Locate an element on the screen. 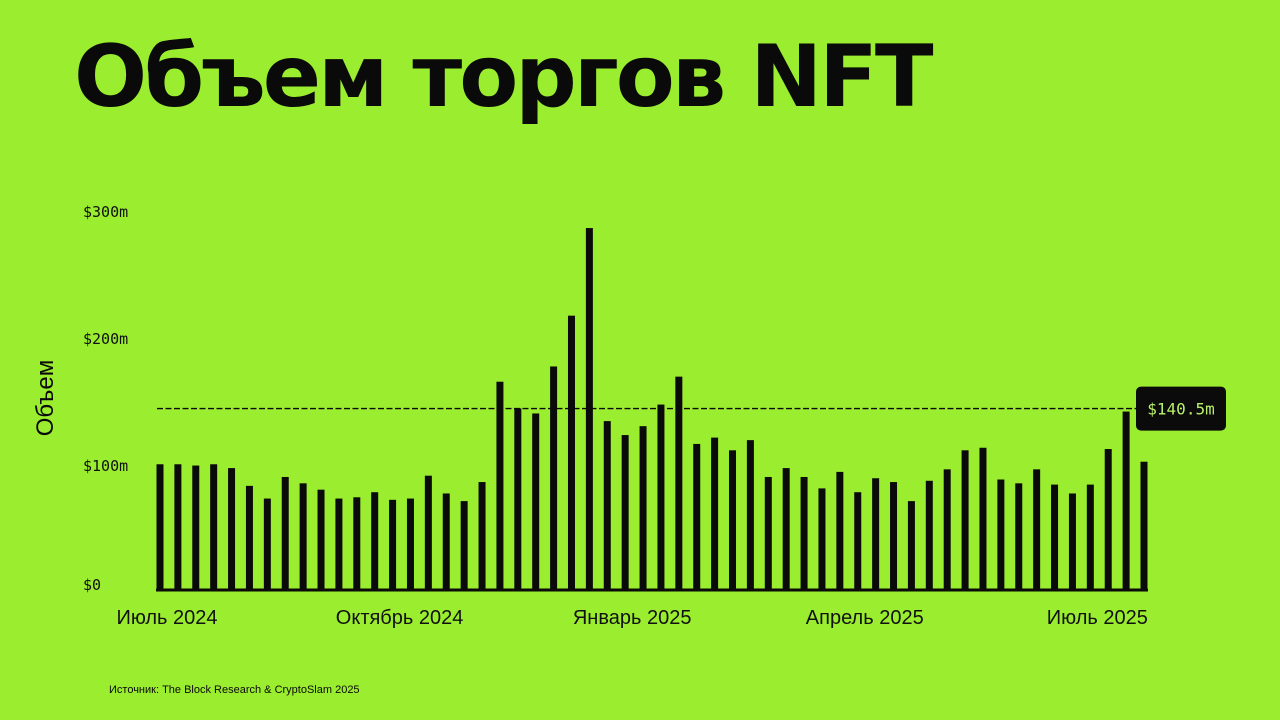 This screenshot has width=1280, height=720. x-tick-label: Октябрь 2024 is located at coordinates (400, 618).